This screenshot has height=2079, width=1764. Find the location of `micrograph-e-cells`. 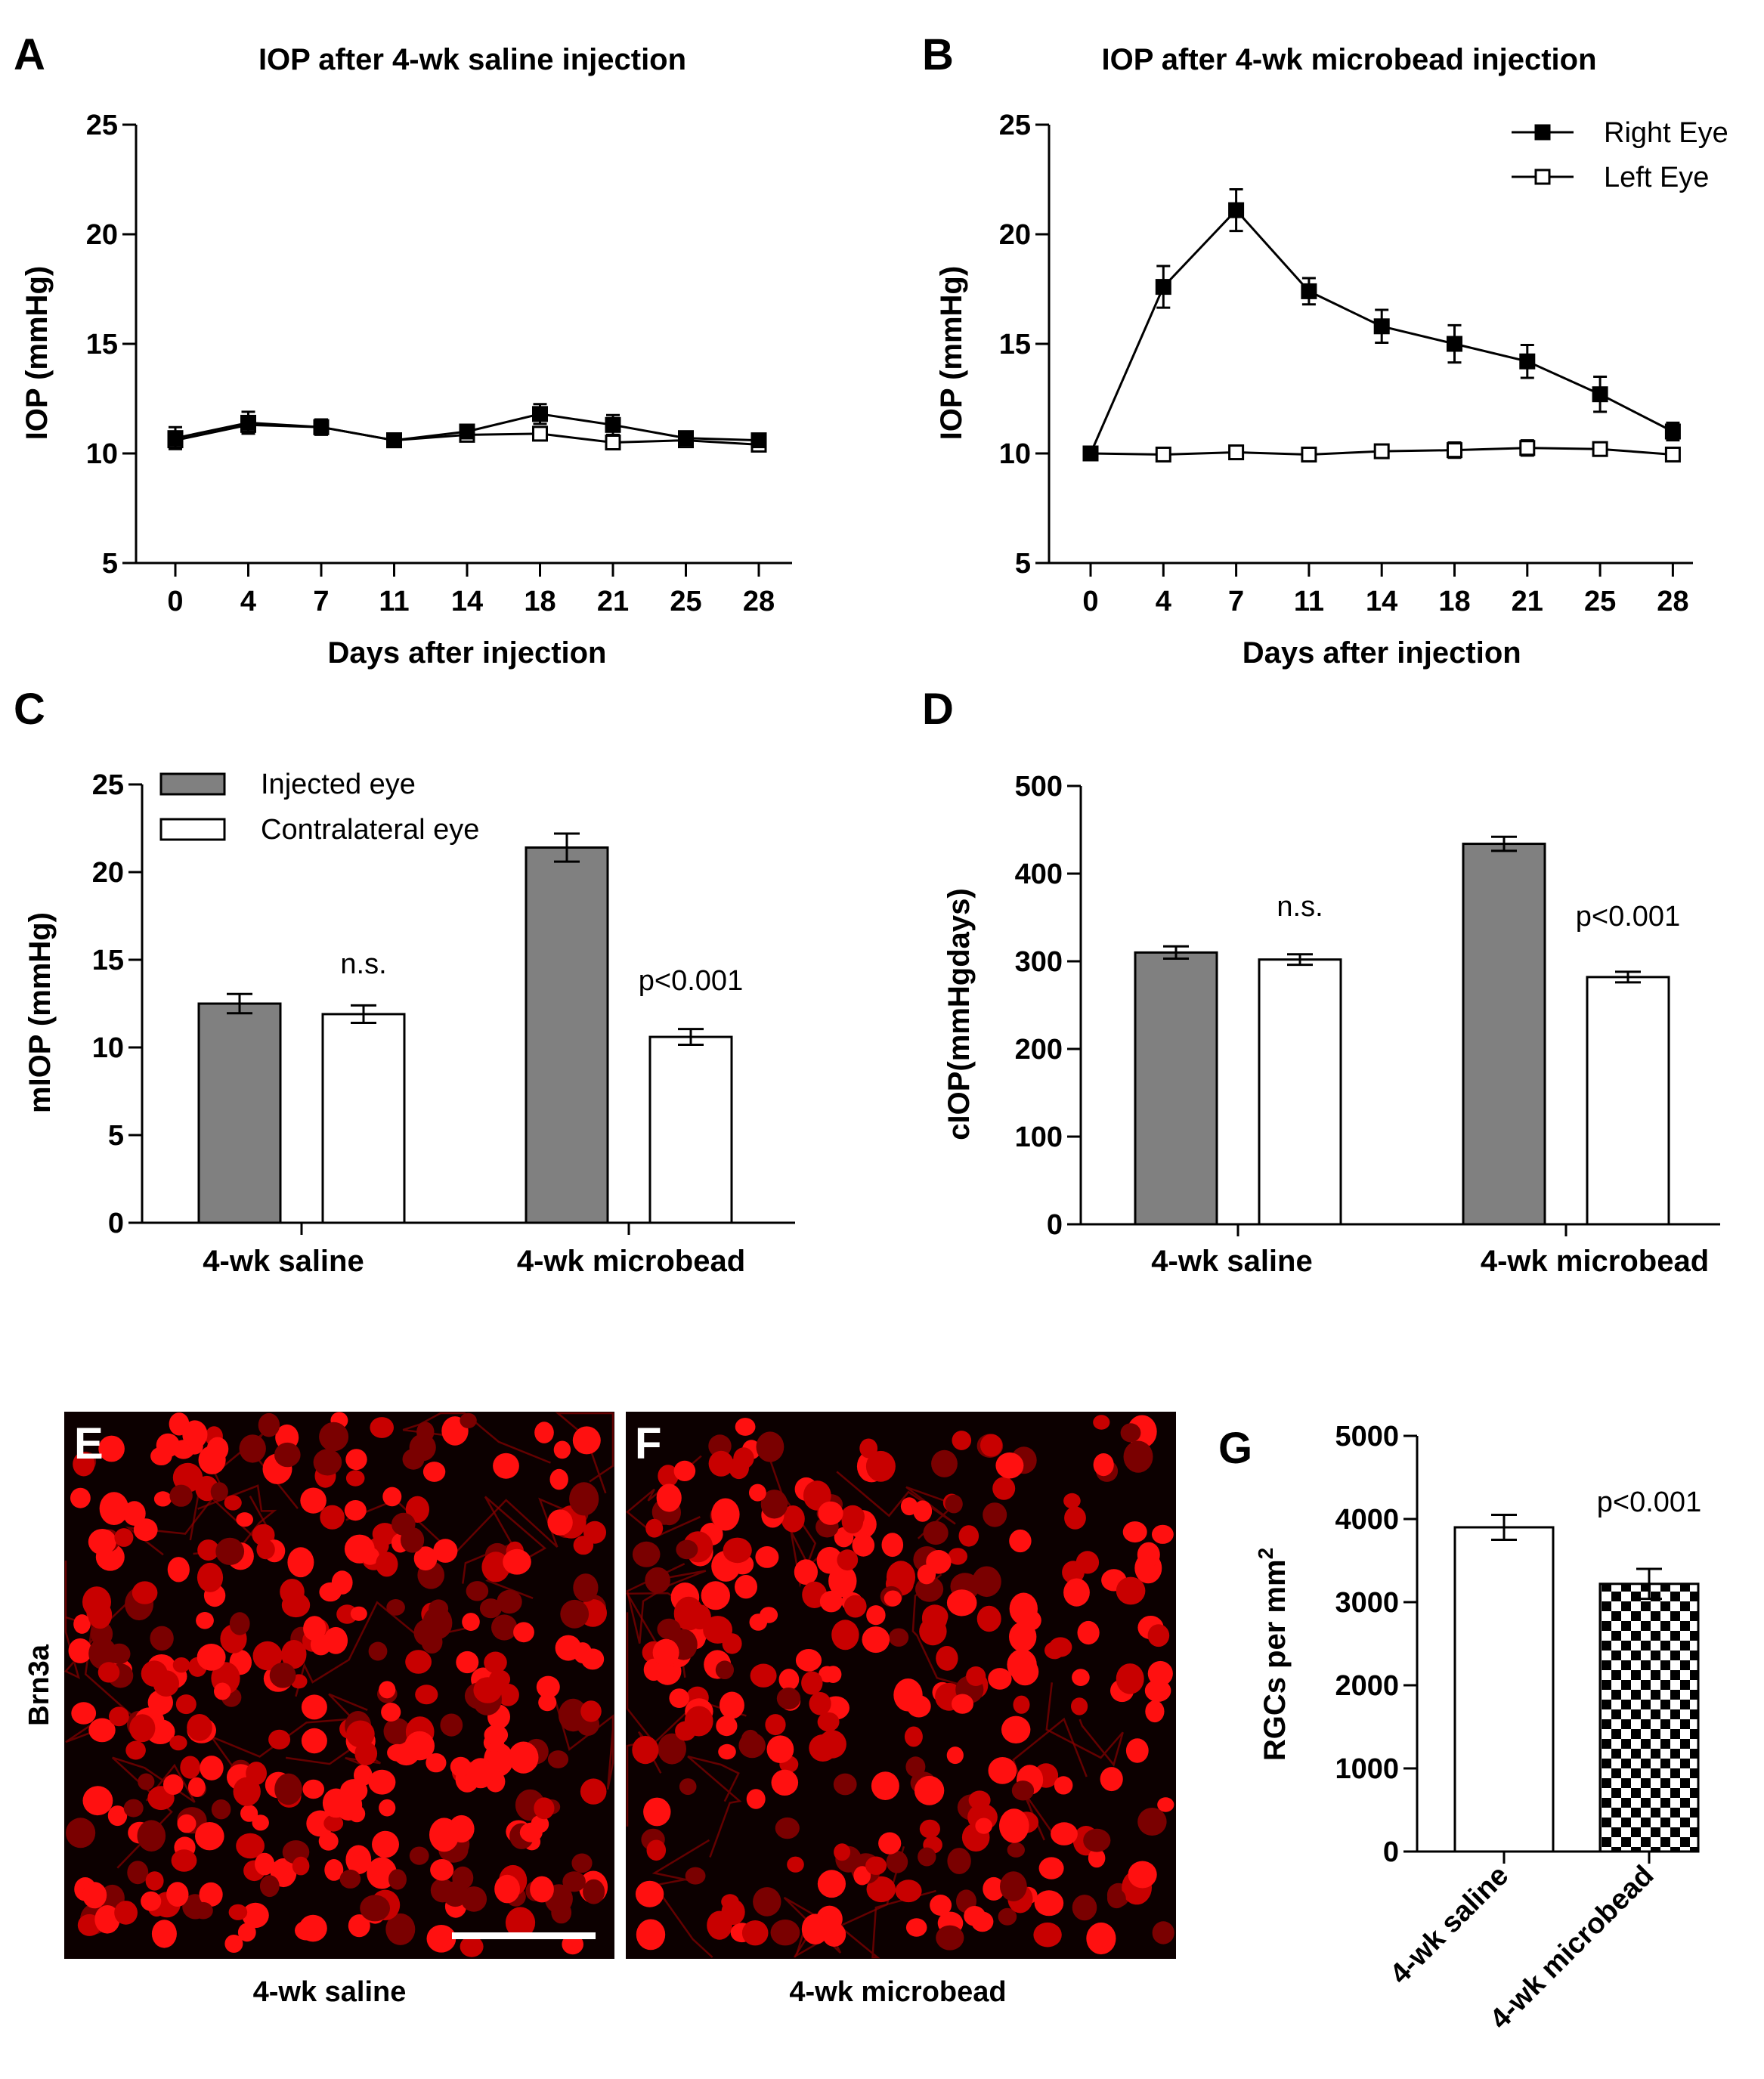

micrograph-e-cells is located at coordinates (339, 1684).